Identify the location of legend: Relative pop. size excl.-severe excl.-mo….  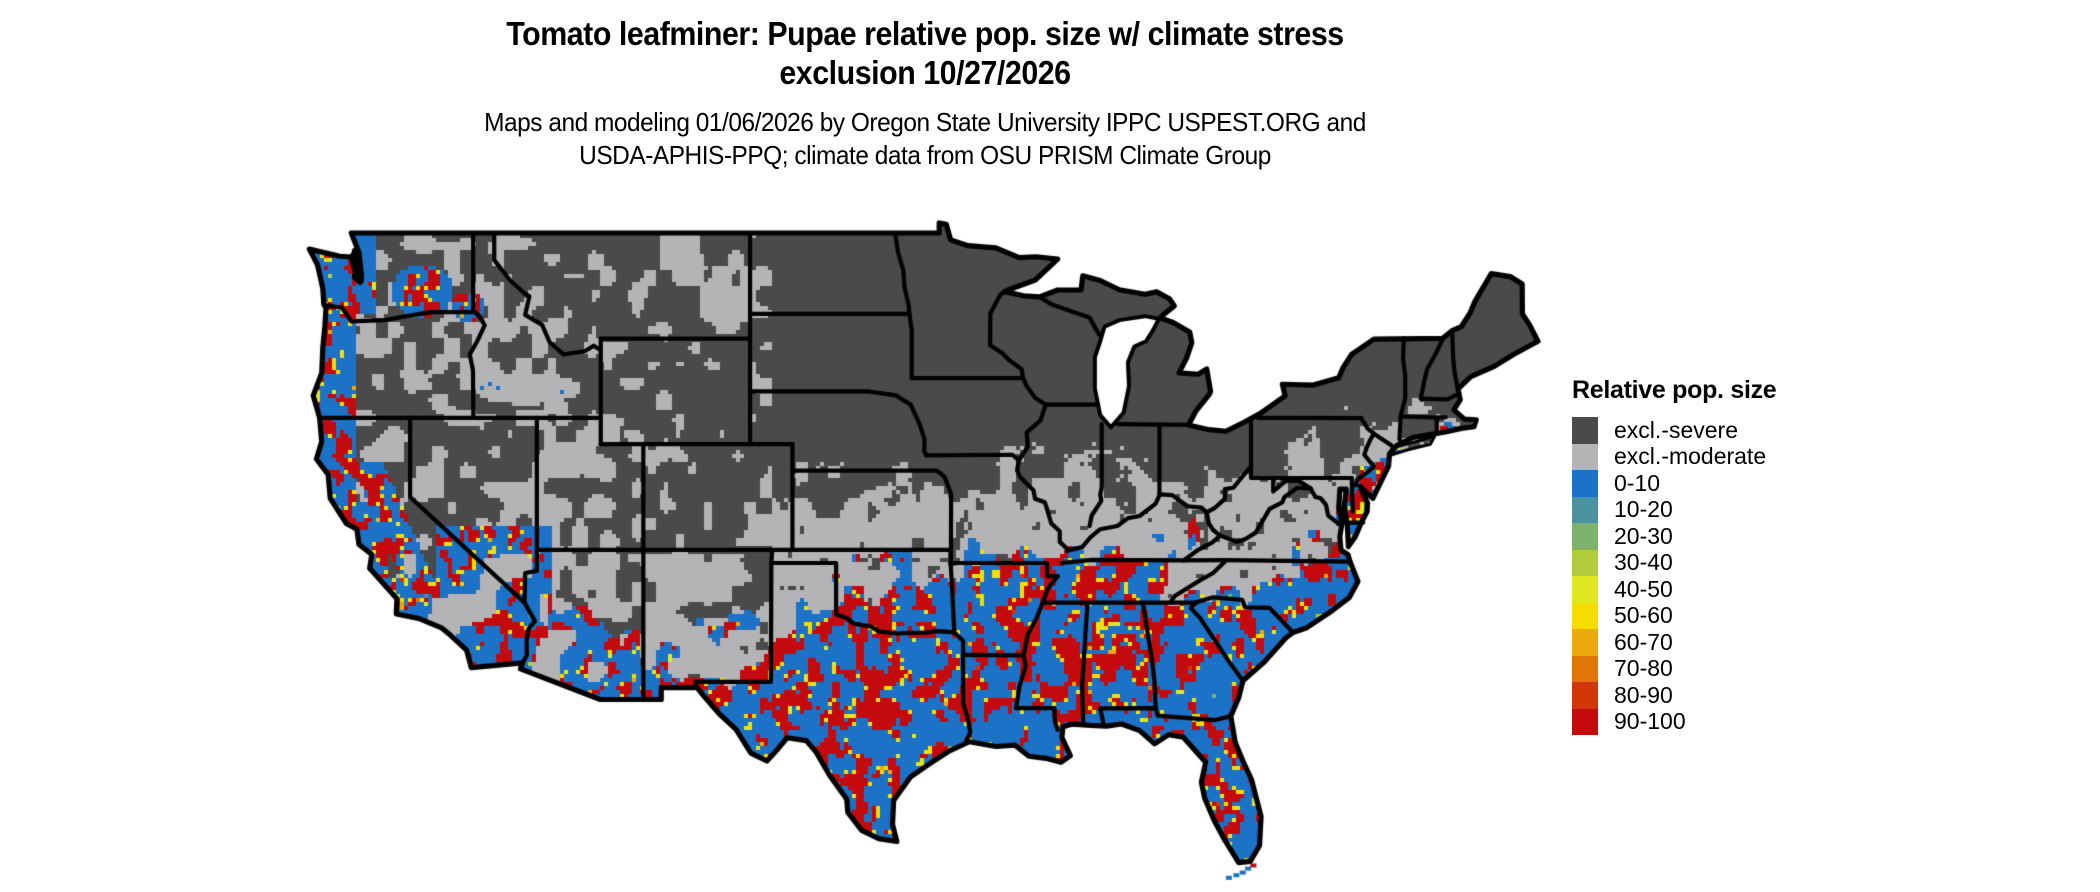
(1702, 555).